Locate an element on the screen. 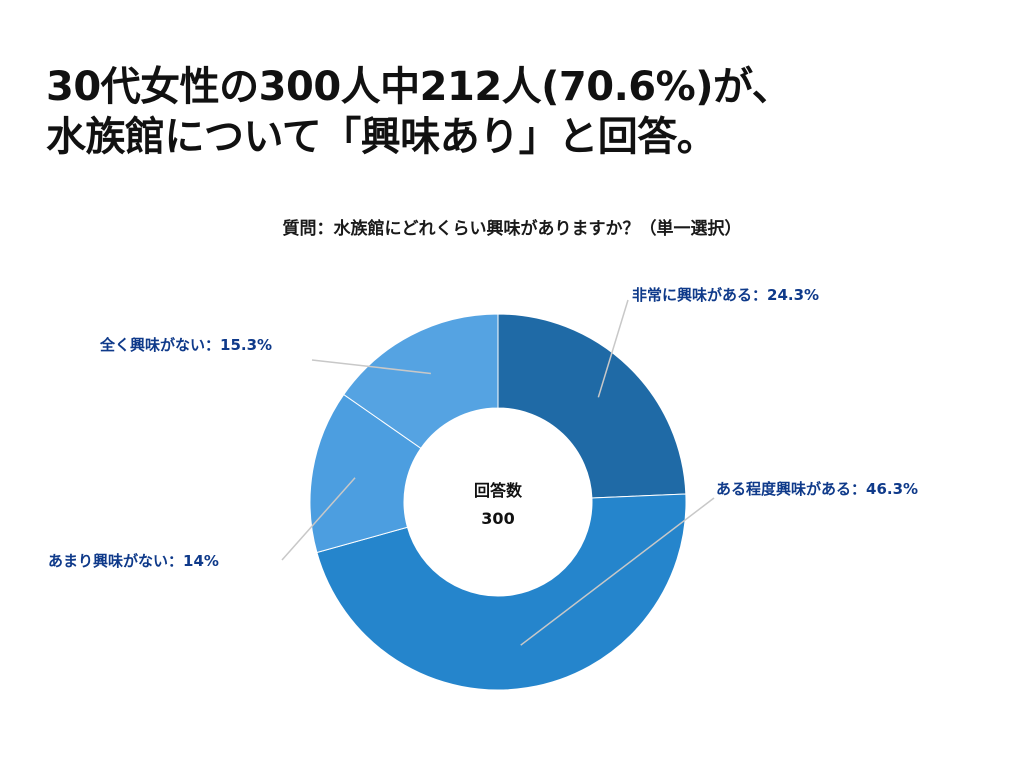 The image size is (1024, 768). headline-line-1: 30代女性の300人中212人(70.6%)が、 is located at coordinates (419, 87).